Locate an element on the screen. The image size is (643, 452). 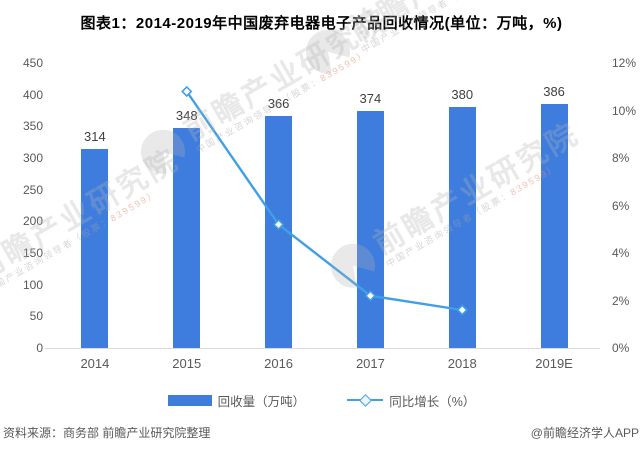
y-tick-left: 400 is located at coordinates (32, 94).